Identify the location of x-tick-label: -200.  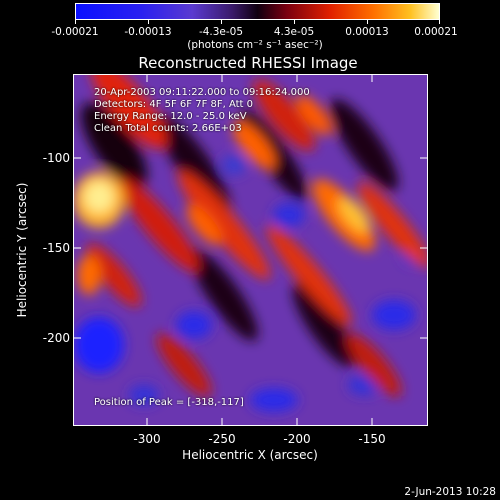
(297, 439).